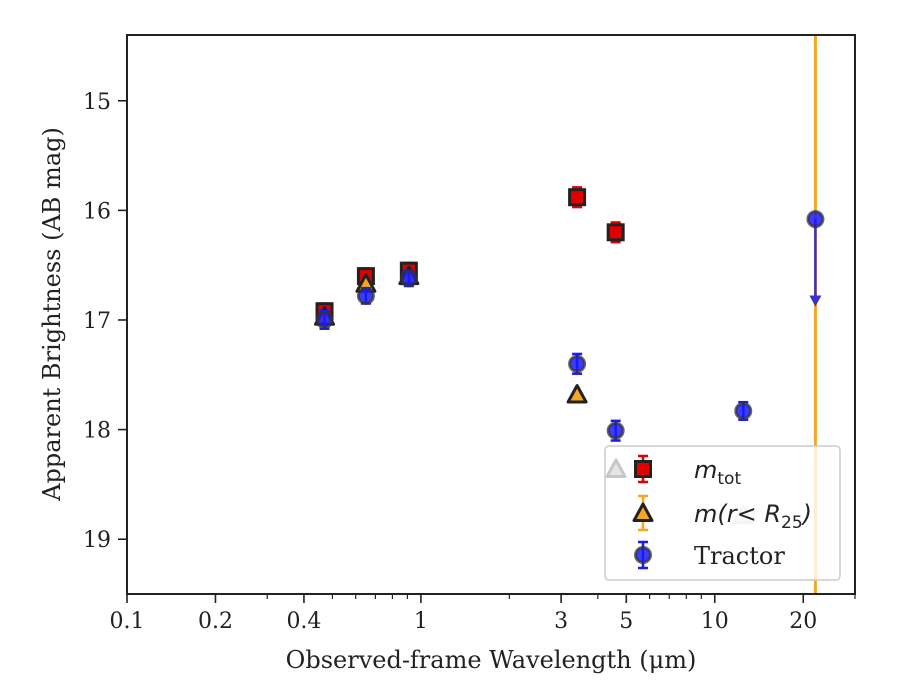 This screenshot has height=700, width=900. Describe the element at coordinates (97, 102) in the screenshot. I see `y-tick-label: 15` at that location.